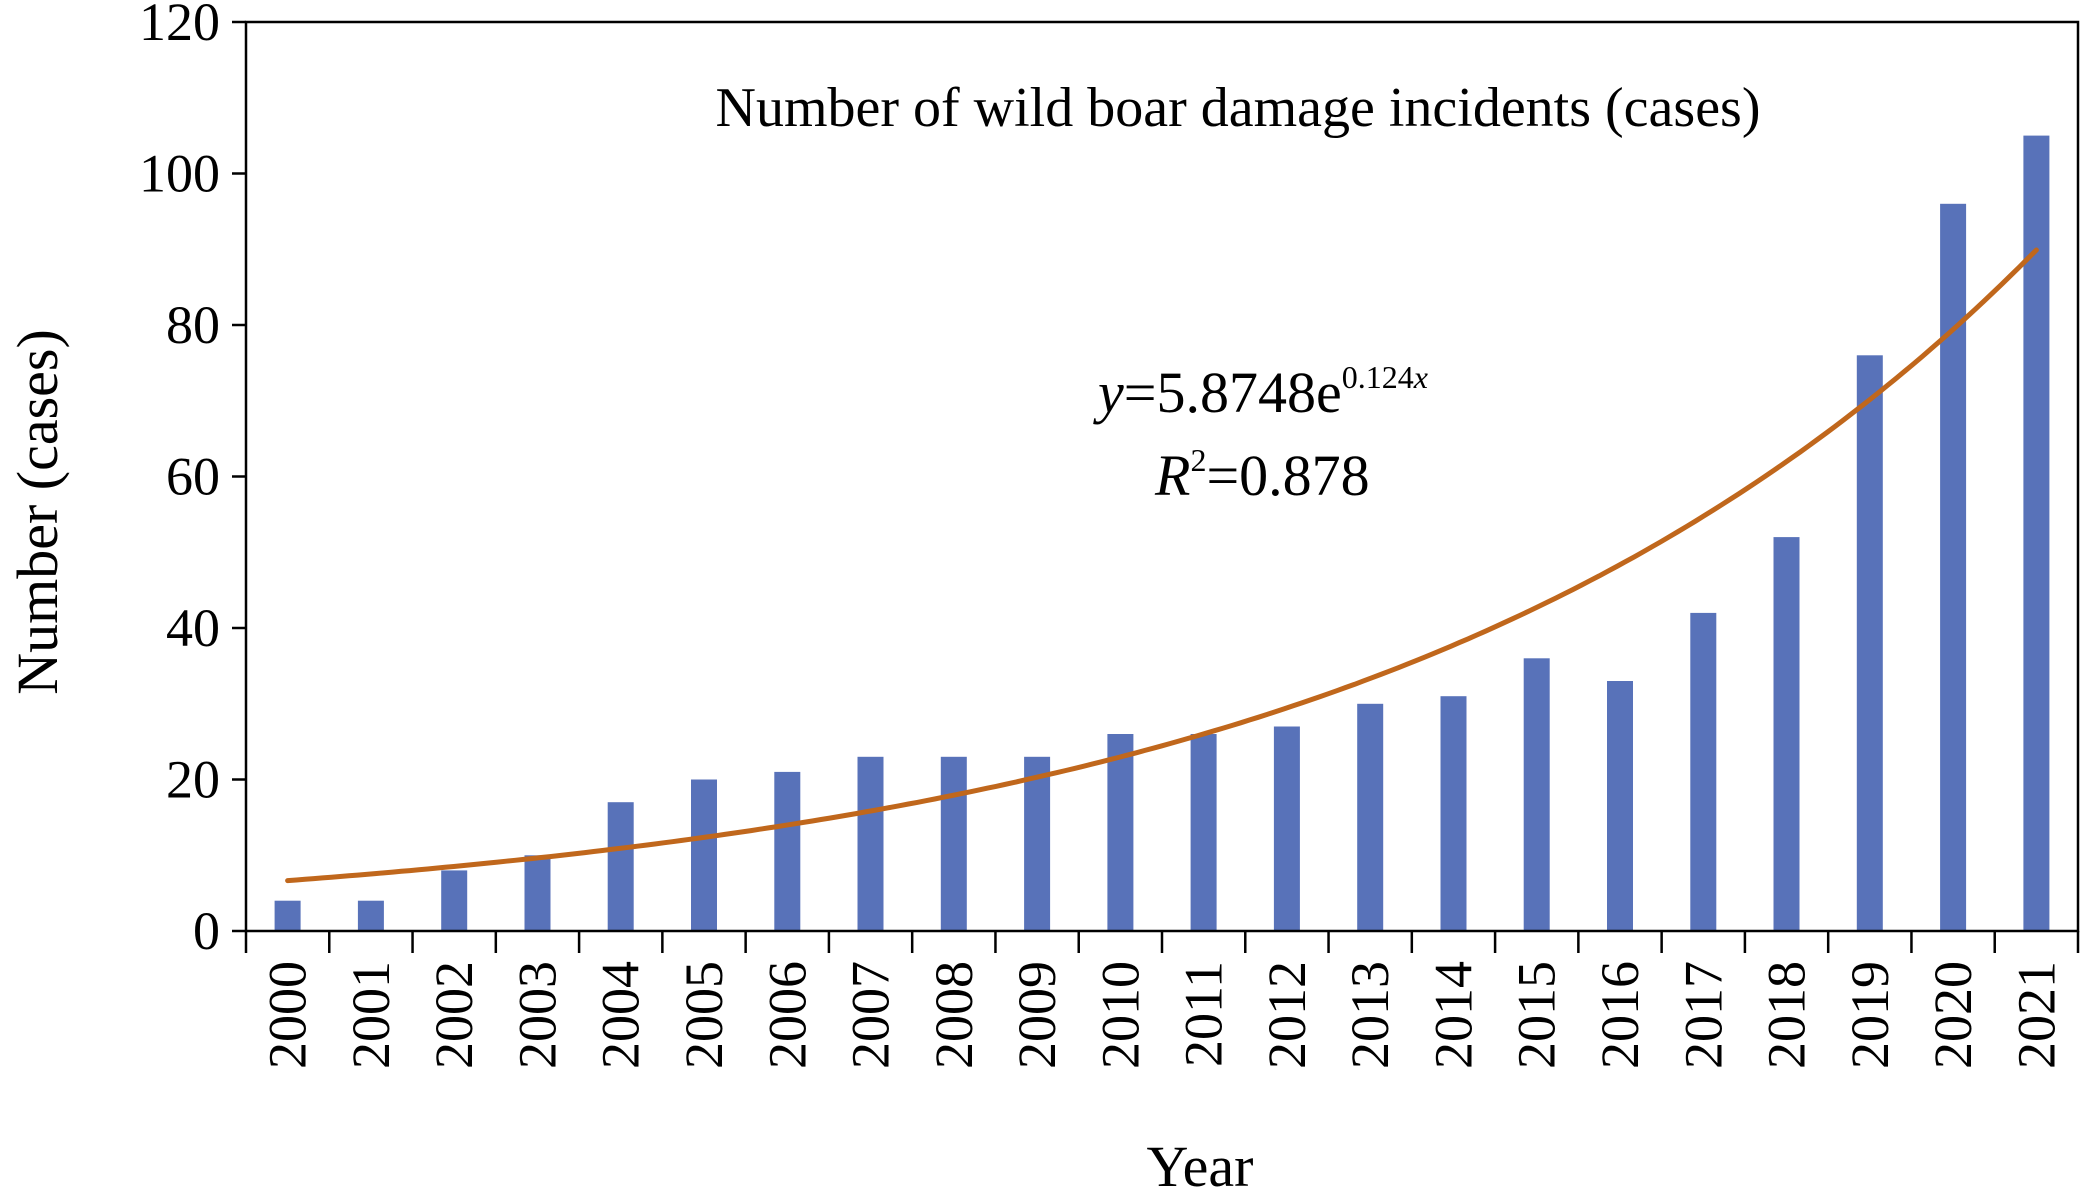 The width and height of the screenshot is (2083, 1196). Describe the element at coordinates (1869, 643) in the screenshot. I see `bar-2019` at that location.